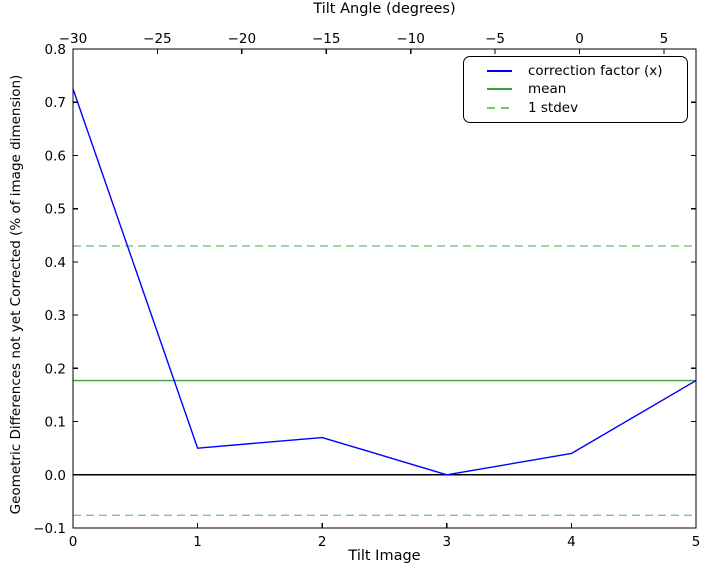  What do you see at coordinates (579, 39) in the screenshot?
I see `top-tick-label: 0` at bounding box center [579, 39].